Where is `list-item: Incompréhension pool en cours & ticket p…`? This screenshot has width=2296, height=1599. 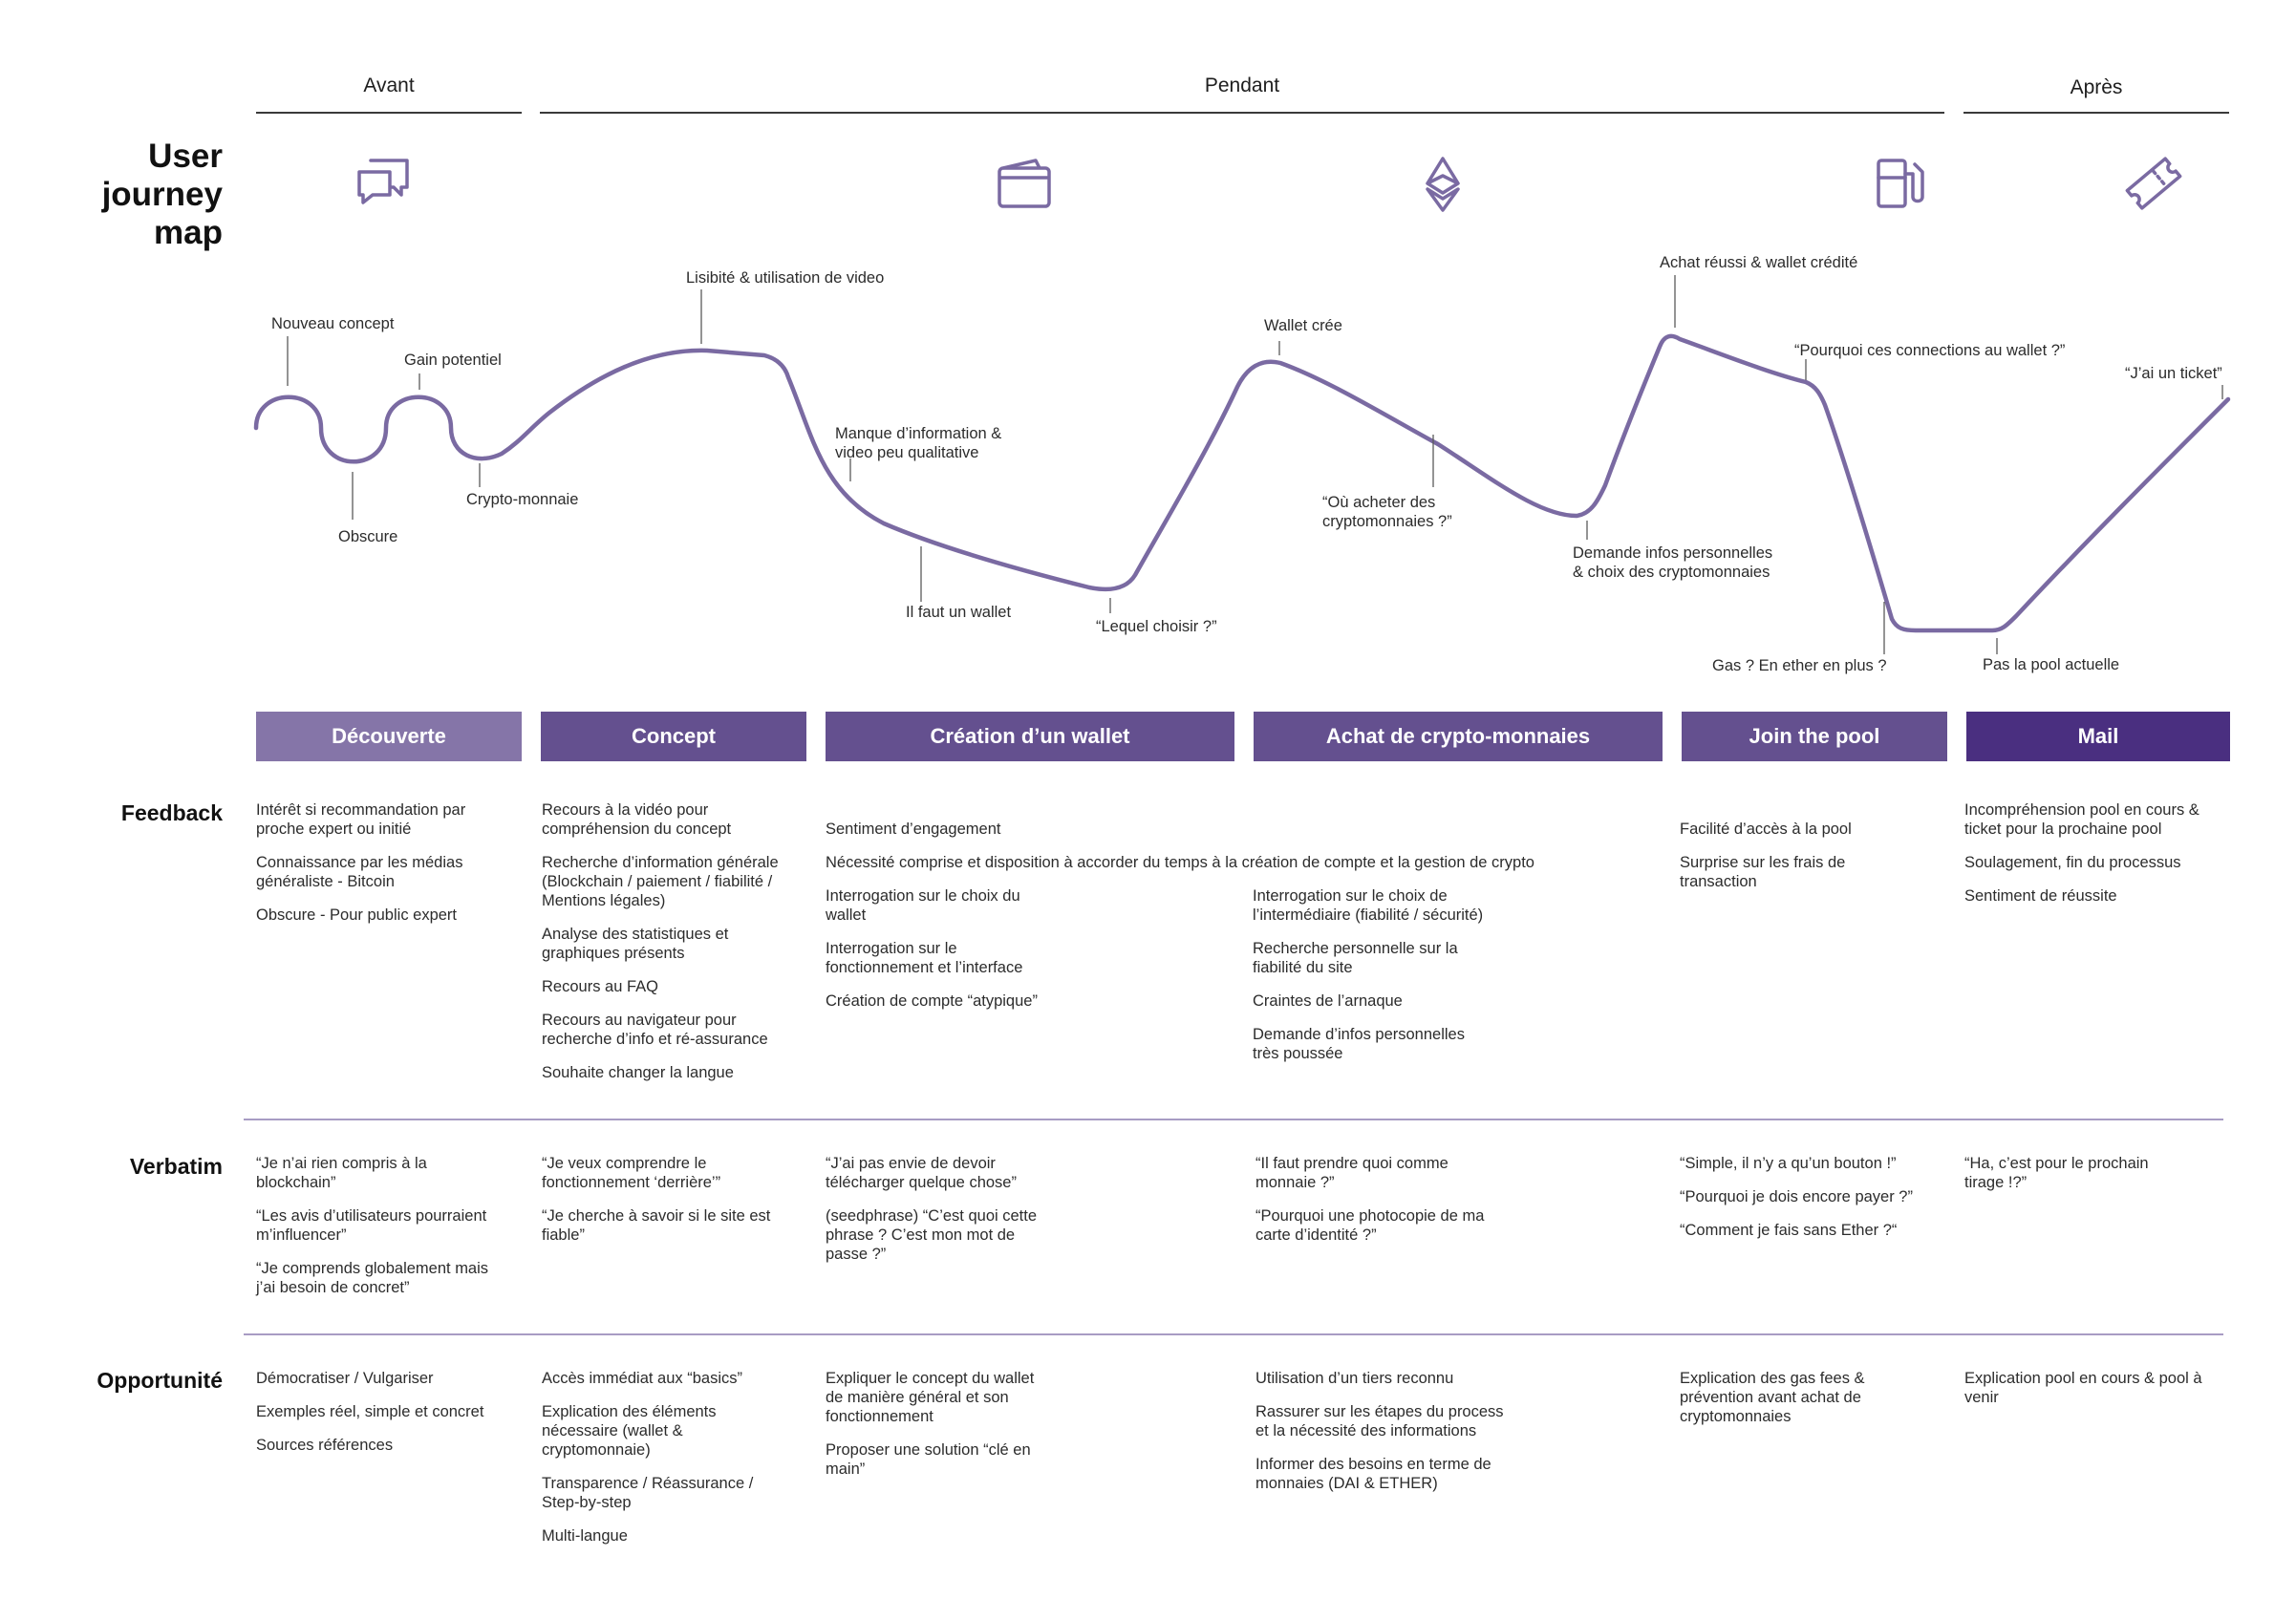
list-item: Incompréhension pool en cours & ticket p… is located at coordinates (2081, 819).